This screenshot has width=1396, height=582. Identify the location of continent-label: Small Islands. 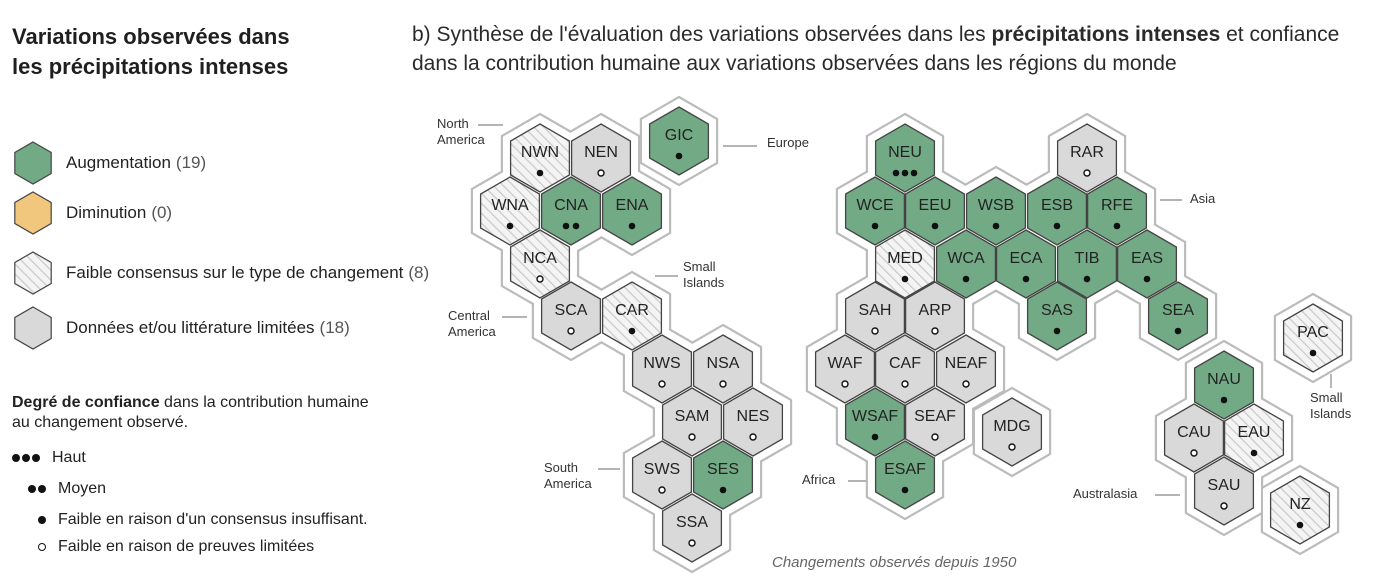
(1331, 405).